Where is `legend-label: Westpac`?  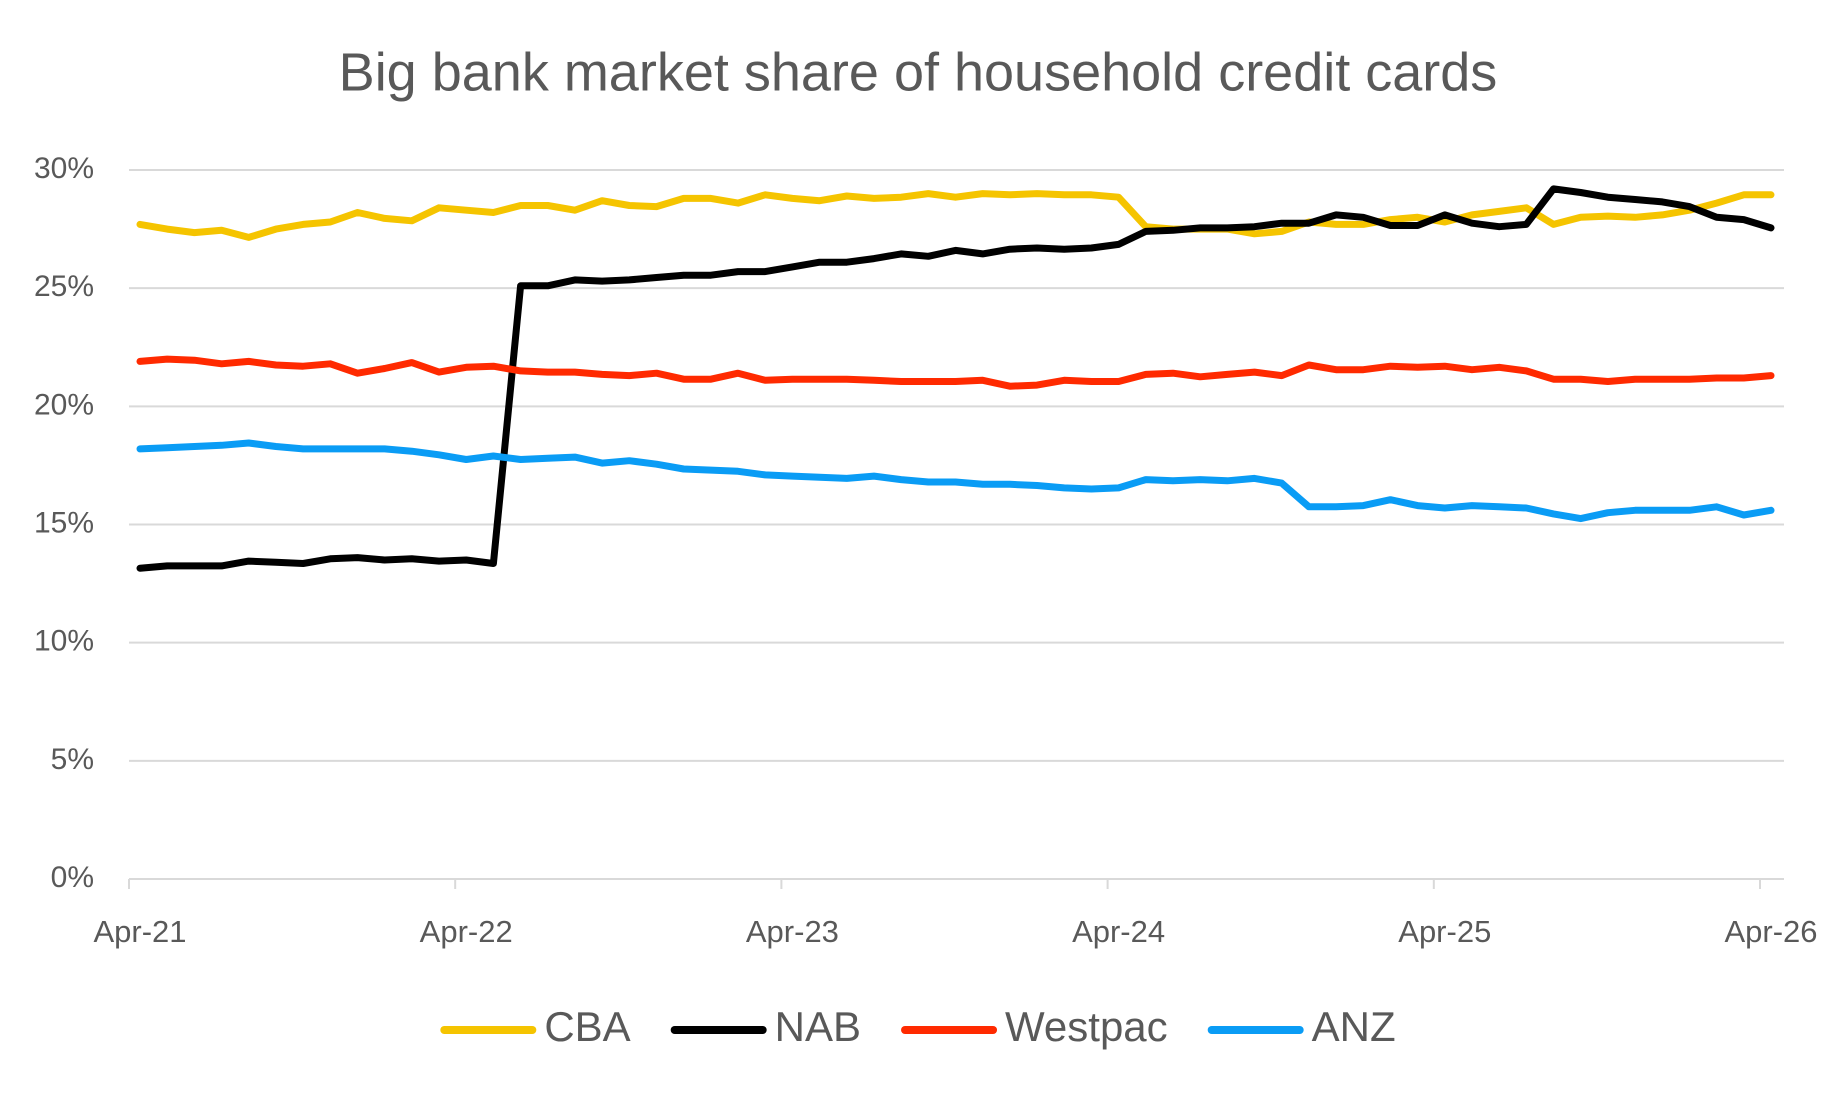
legend-label: Westpac is located at coordinates (1086, 1026).